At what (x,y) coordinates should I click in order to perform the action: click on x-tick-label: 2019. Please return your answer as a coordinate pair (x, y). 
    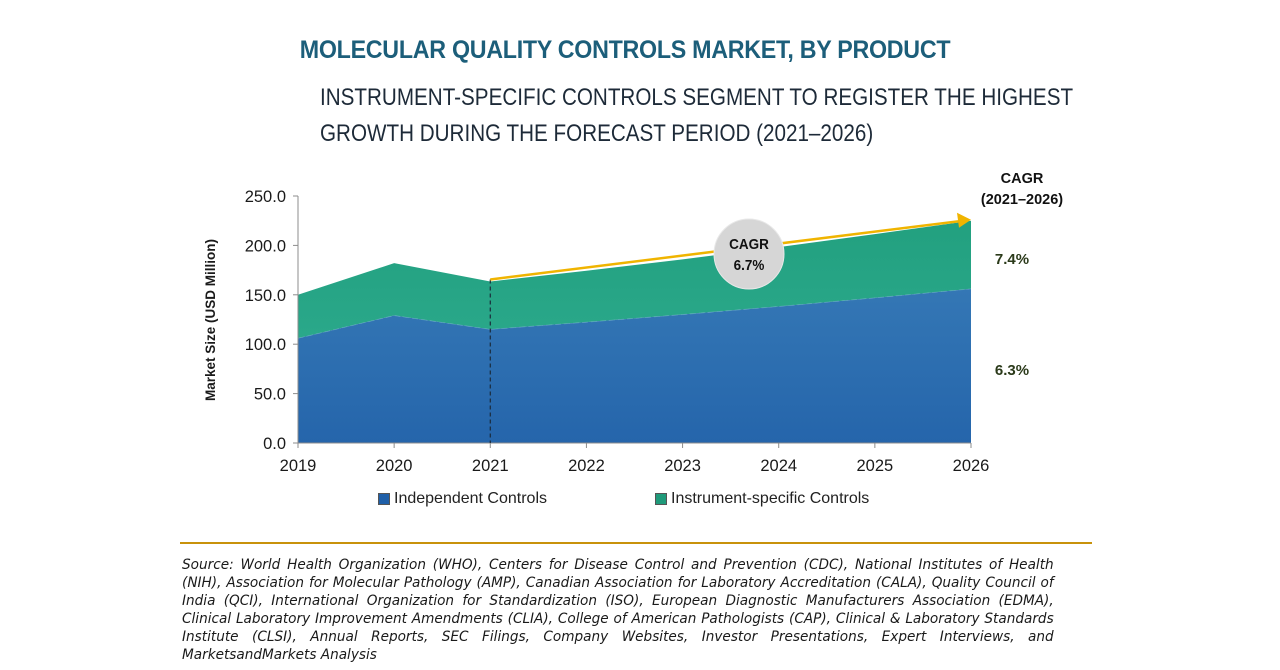
    Looking at the image, I should click on (298, 466).